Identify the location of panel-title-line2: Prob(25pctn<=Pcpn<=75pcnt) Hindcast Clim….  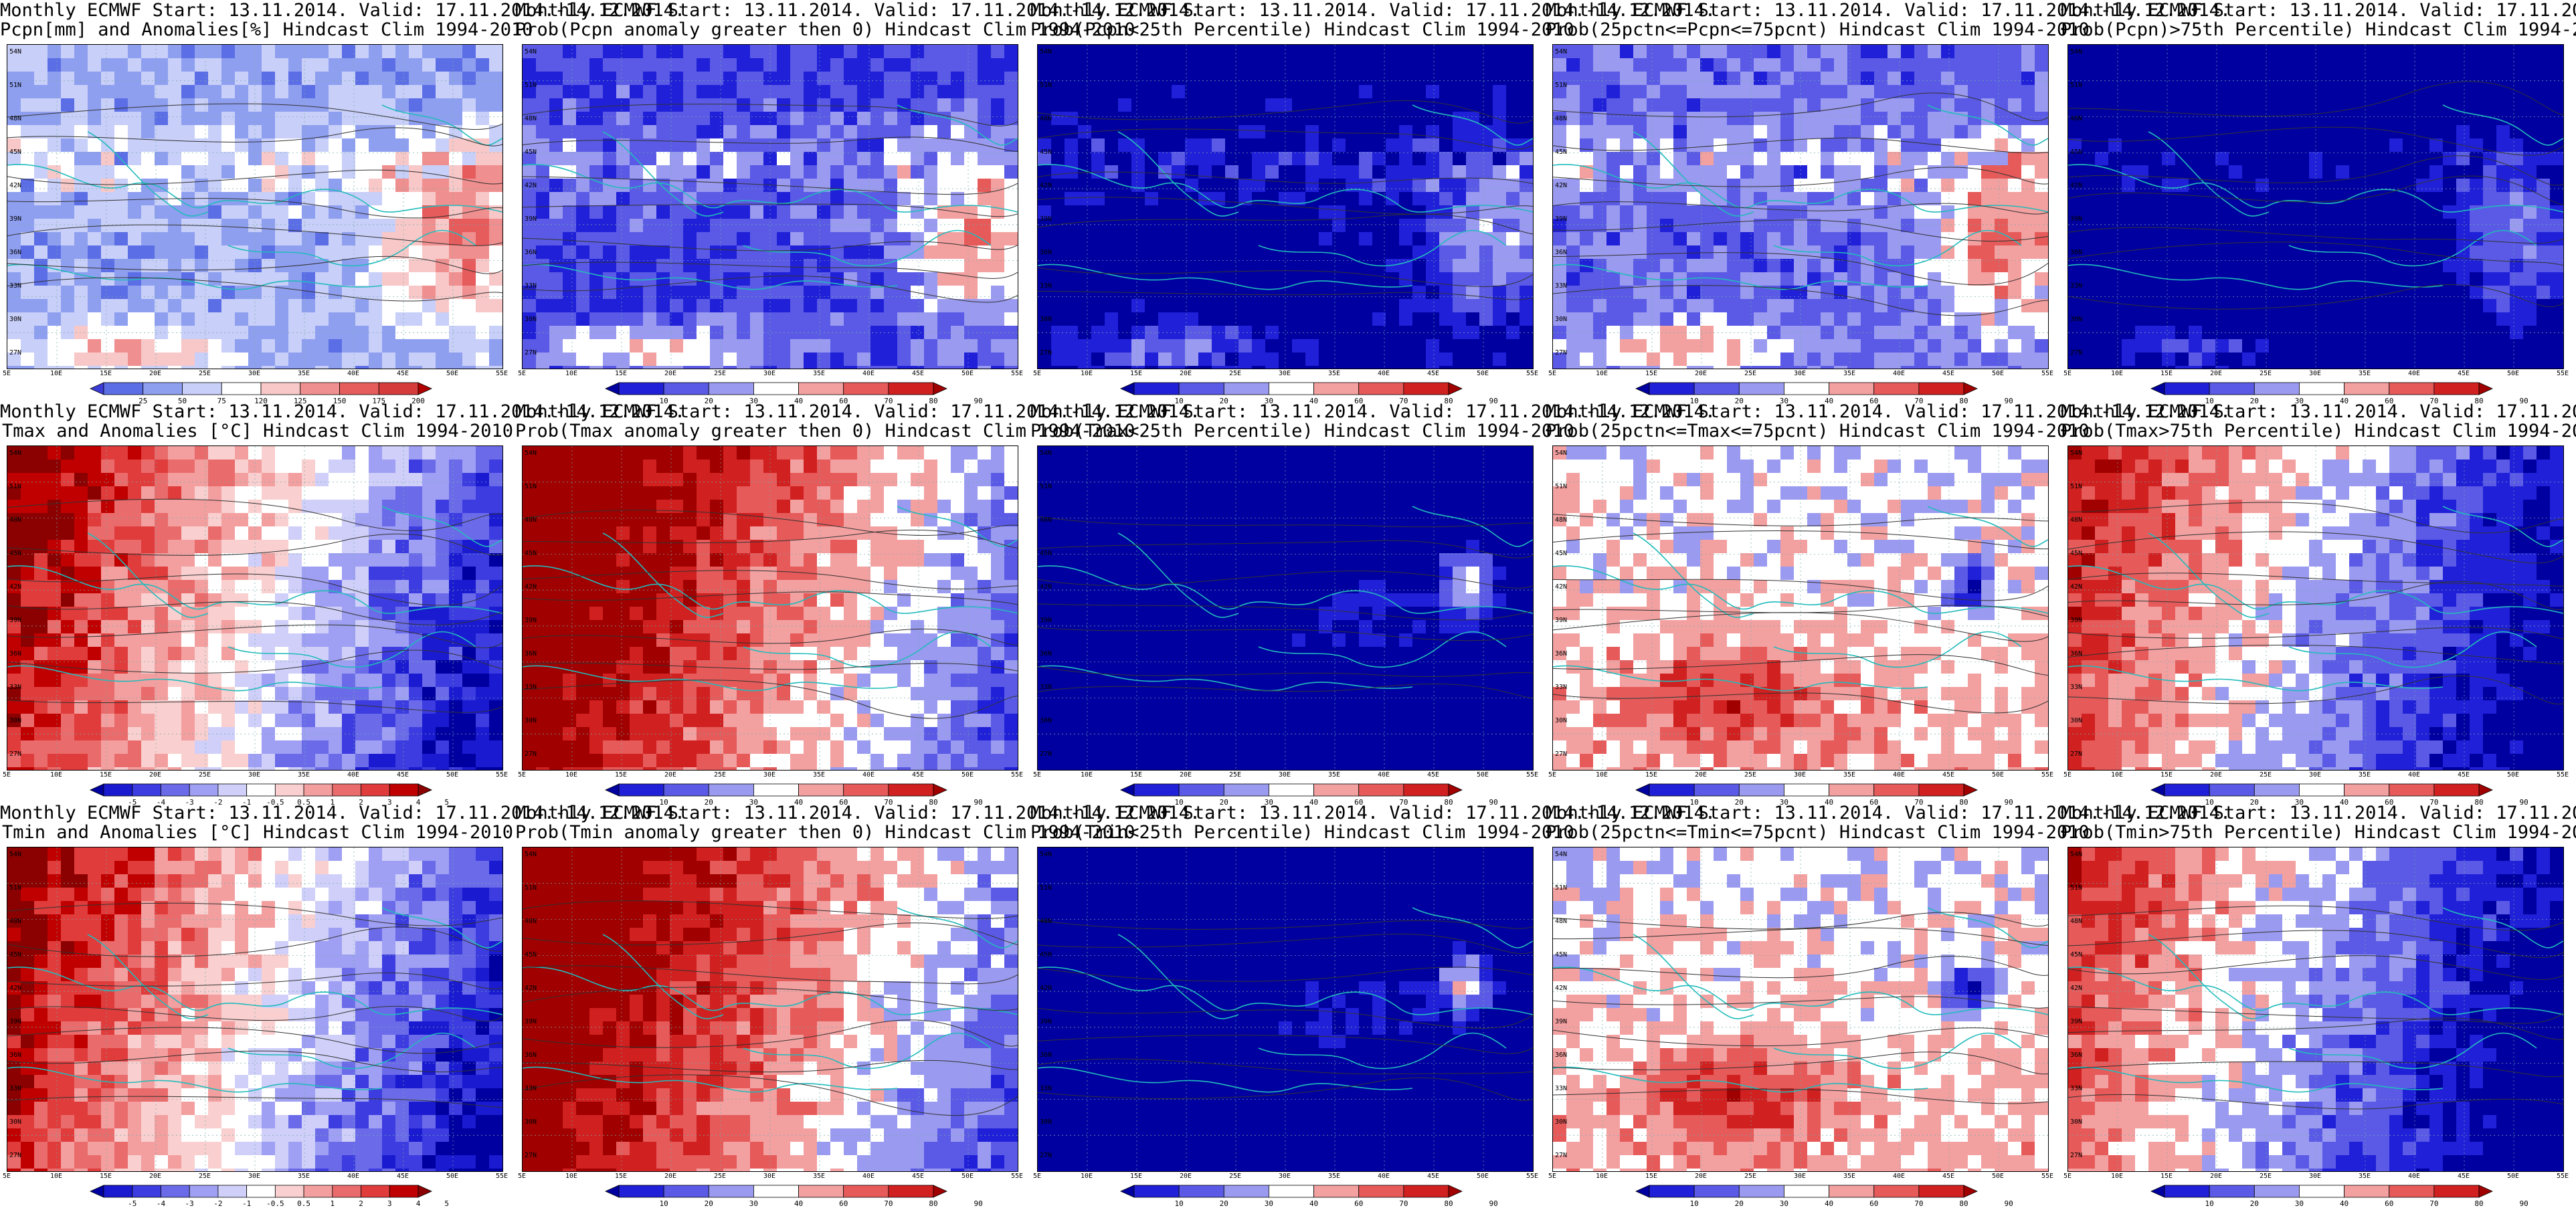
(1803, 30).